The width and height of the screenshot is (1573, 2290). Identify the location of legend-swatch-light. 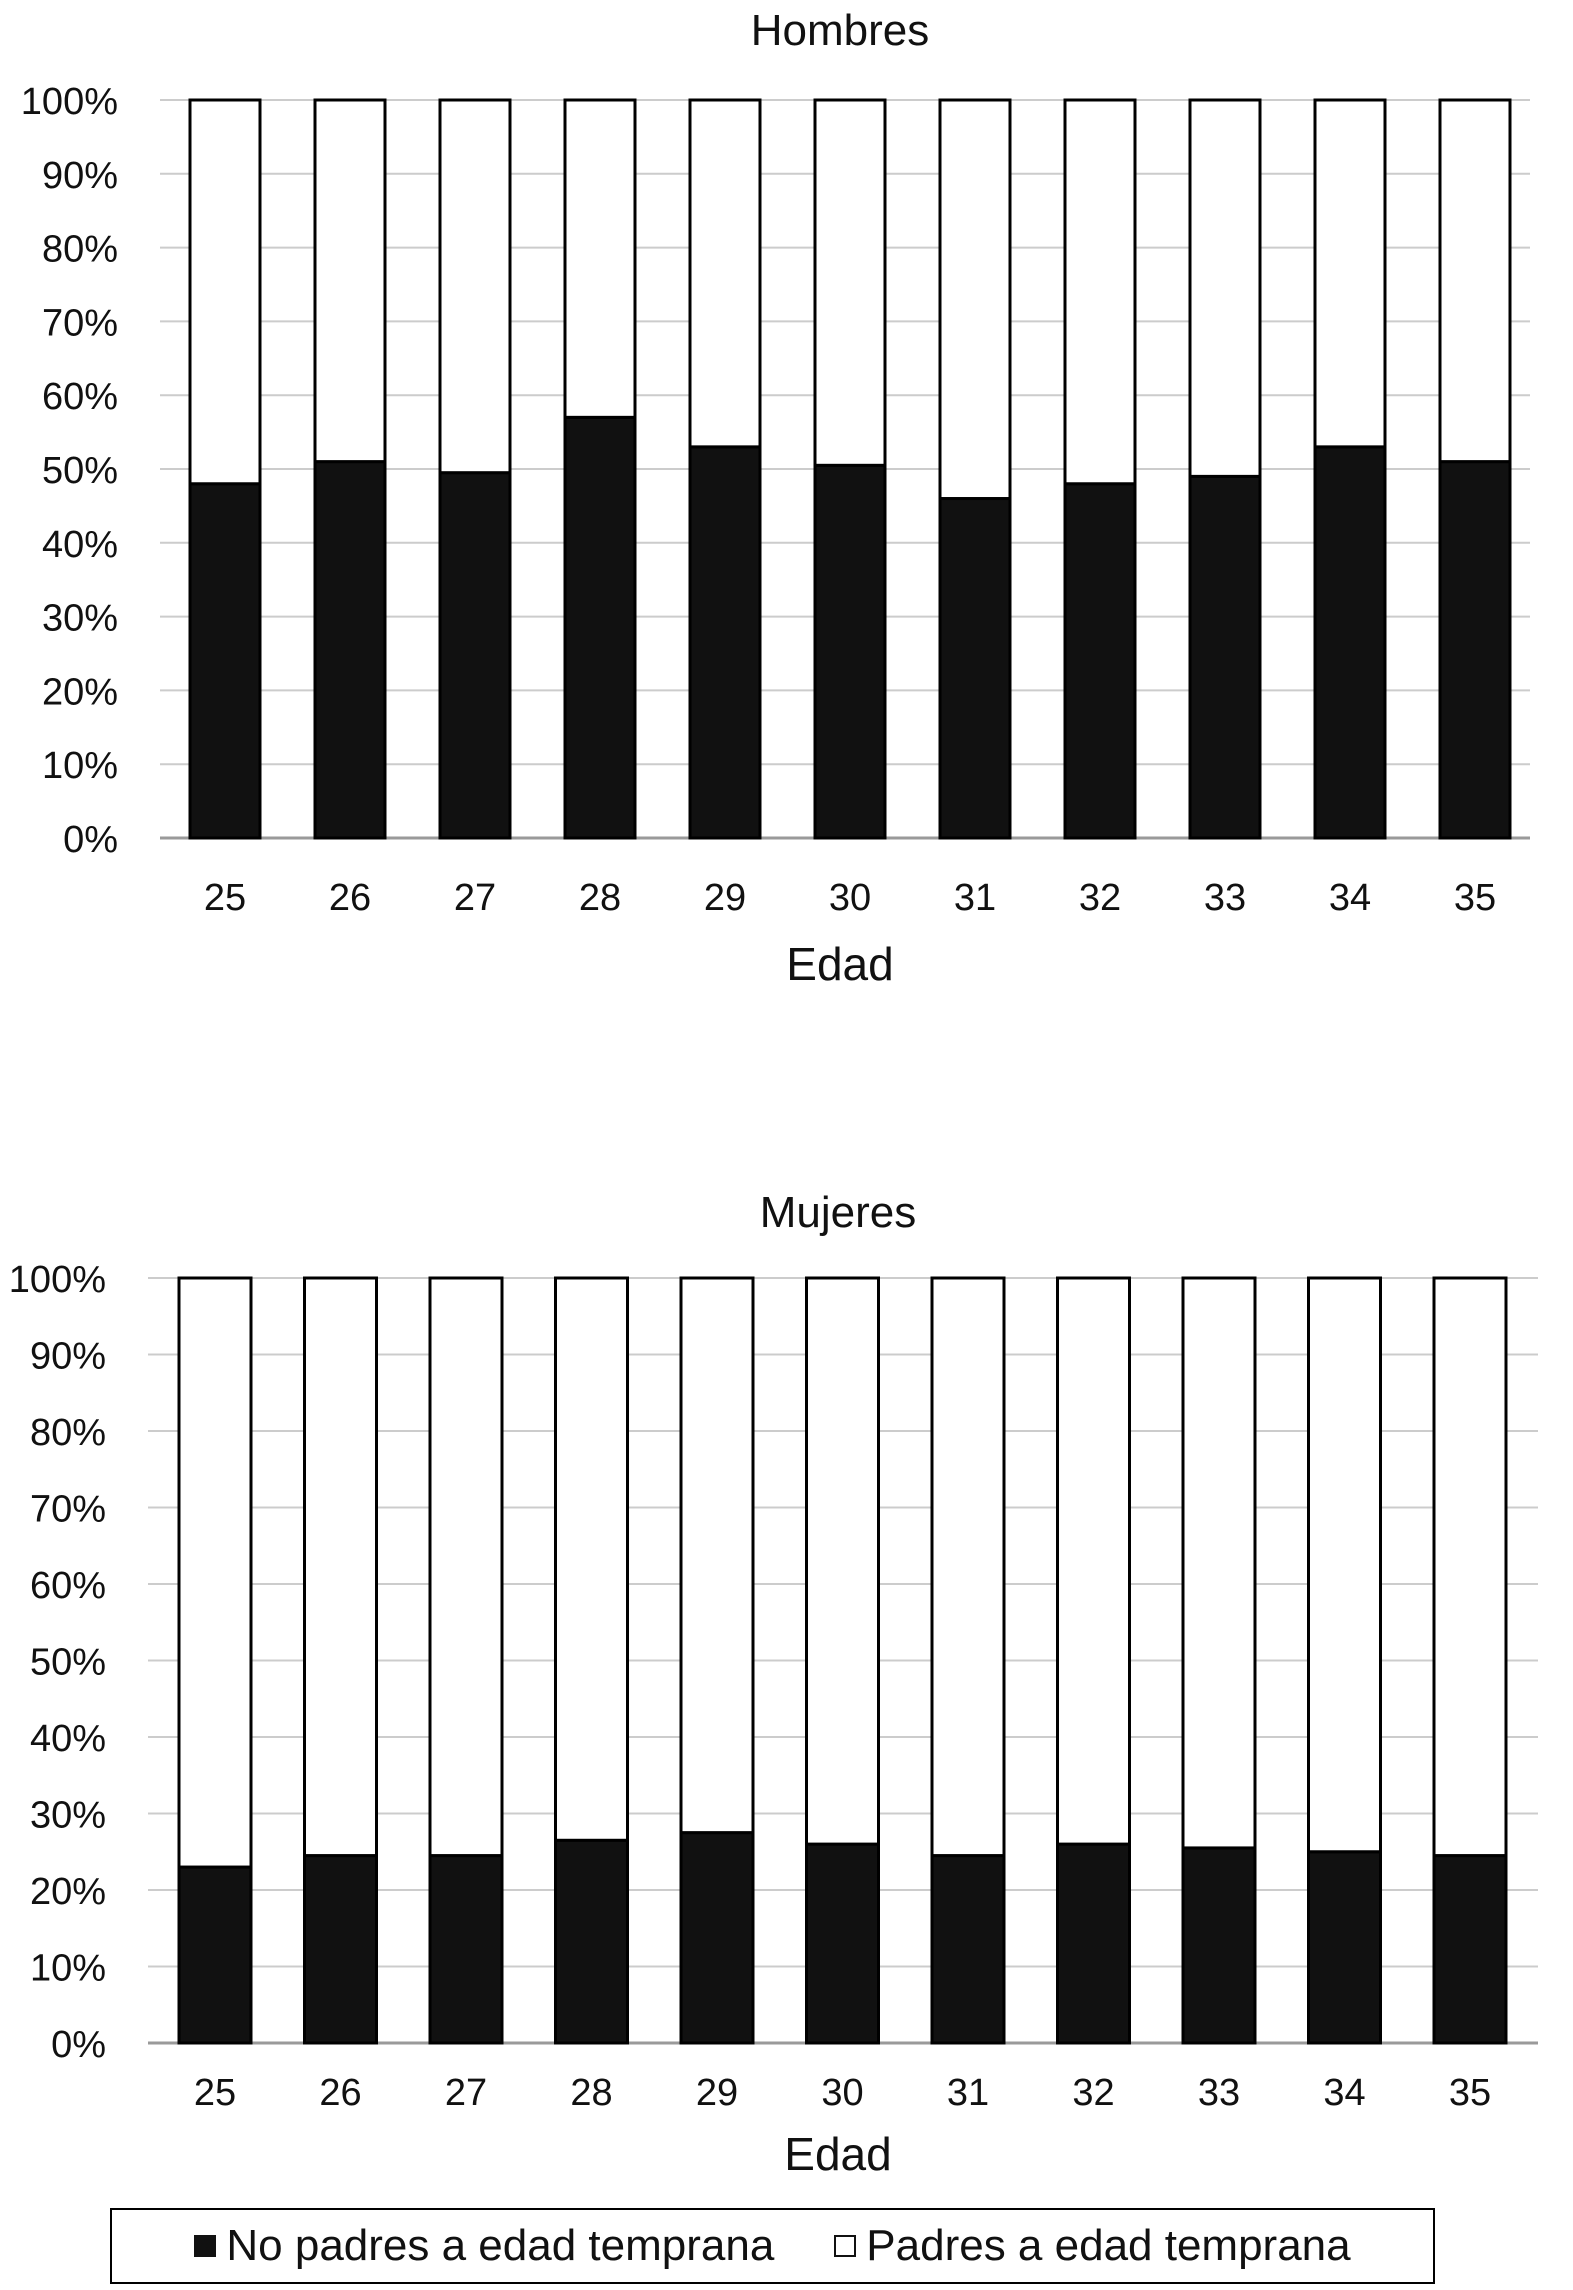
(845, 2246).